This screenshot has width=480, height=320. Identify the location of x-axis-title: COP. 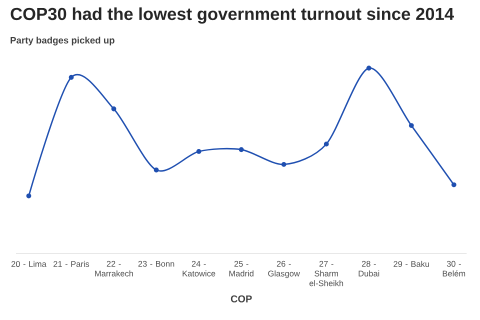
(241, 298).